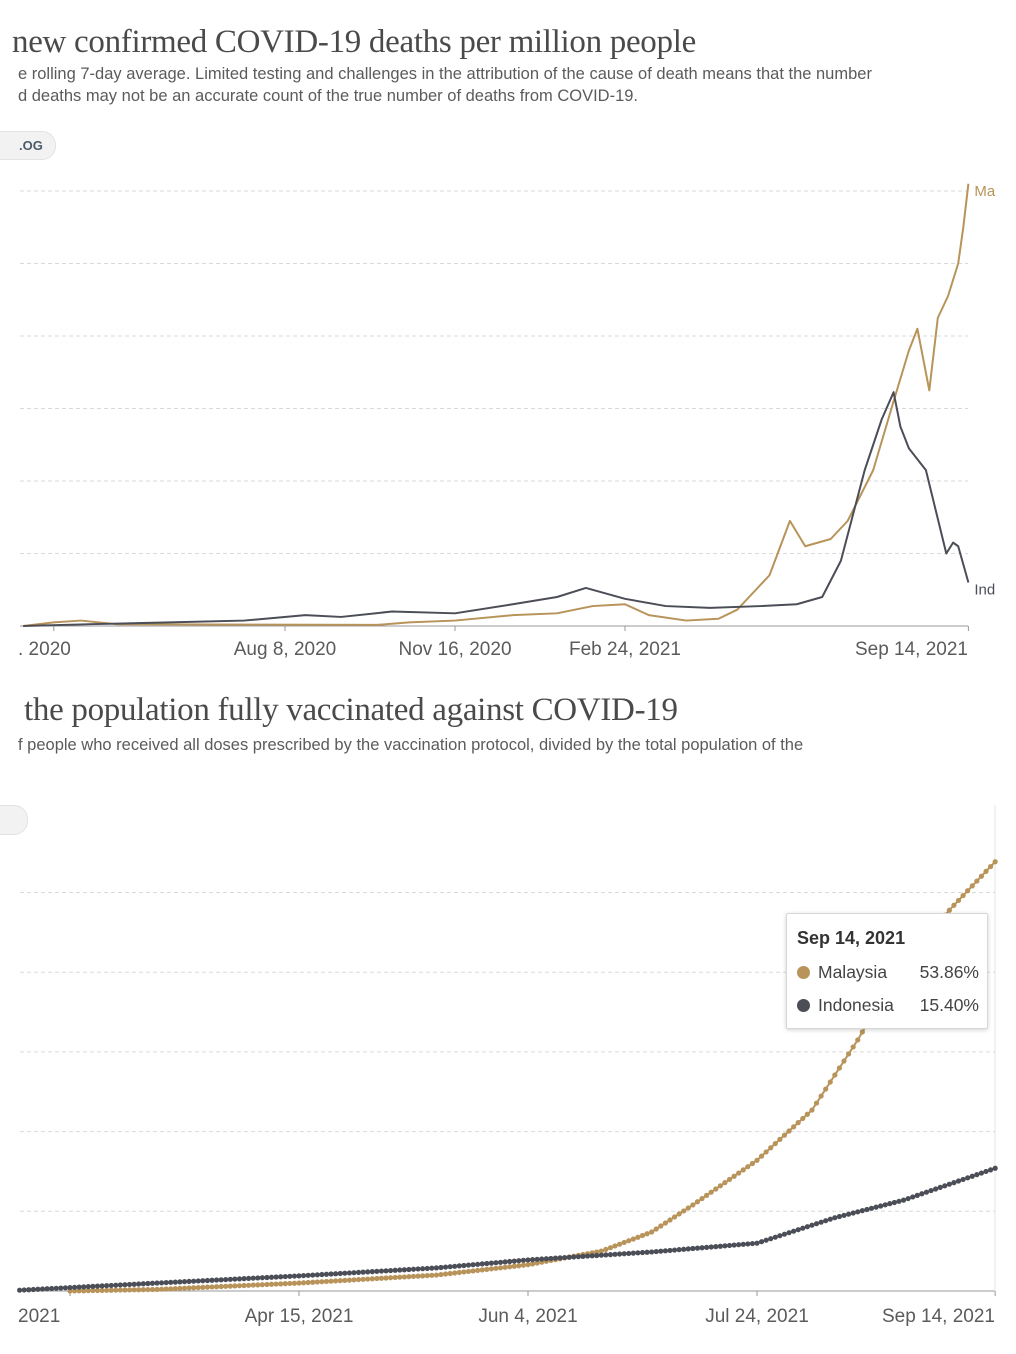 Image resolution: width=1016 pixels, height=1354 pixels. What do you see at coordinates (757, 1316) in the screenshot?
I see `x-tick-label: Jul 24, 2021` at bounding box center [757, 1316].